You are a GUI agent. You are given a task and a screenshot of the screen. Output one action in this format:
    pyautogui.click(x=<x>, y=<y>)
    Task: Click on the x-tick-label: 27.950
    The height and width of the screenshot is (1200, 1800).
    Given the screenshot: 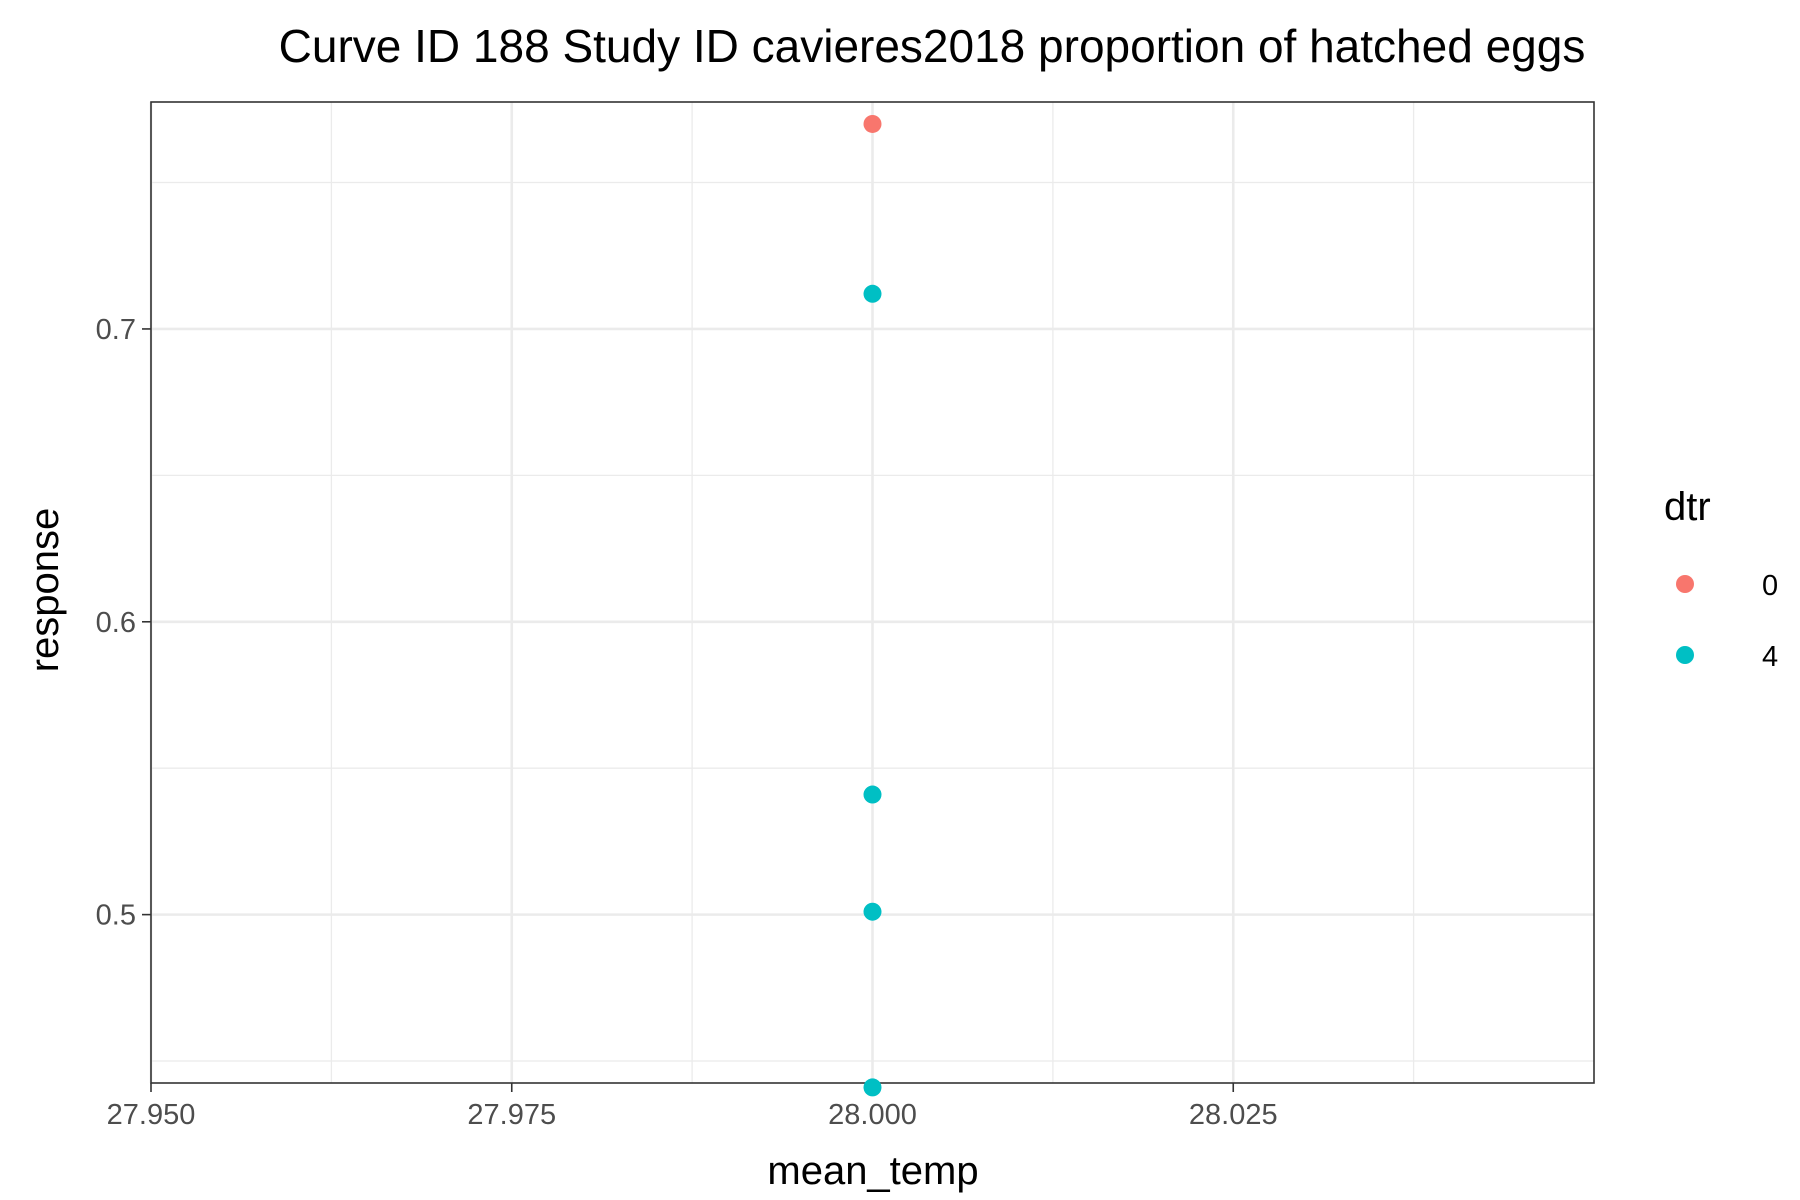 What is the action you would take?
    pyautogui.click(x=151, y=1115)
    